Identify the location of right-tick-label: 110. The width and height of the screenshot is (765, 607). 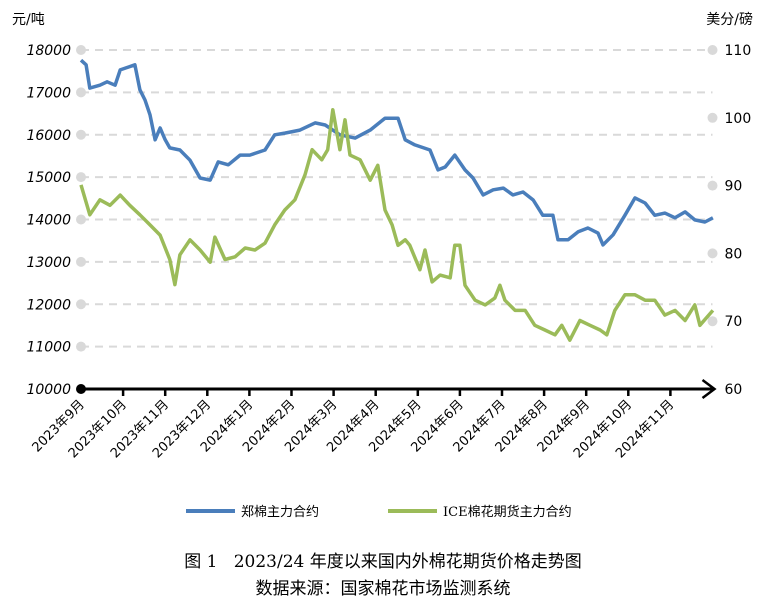
(738, 51).